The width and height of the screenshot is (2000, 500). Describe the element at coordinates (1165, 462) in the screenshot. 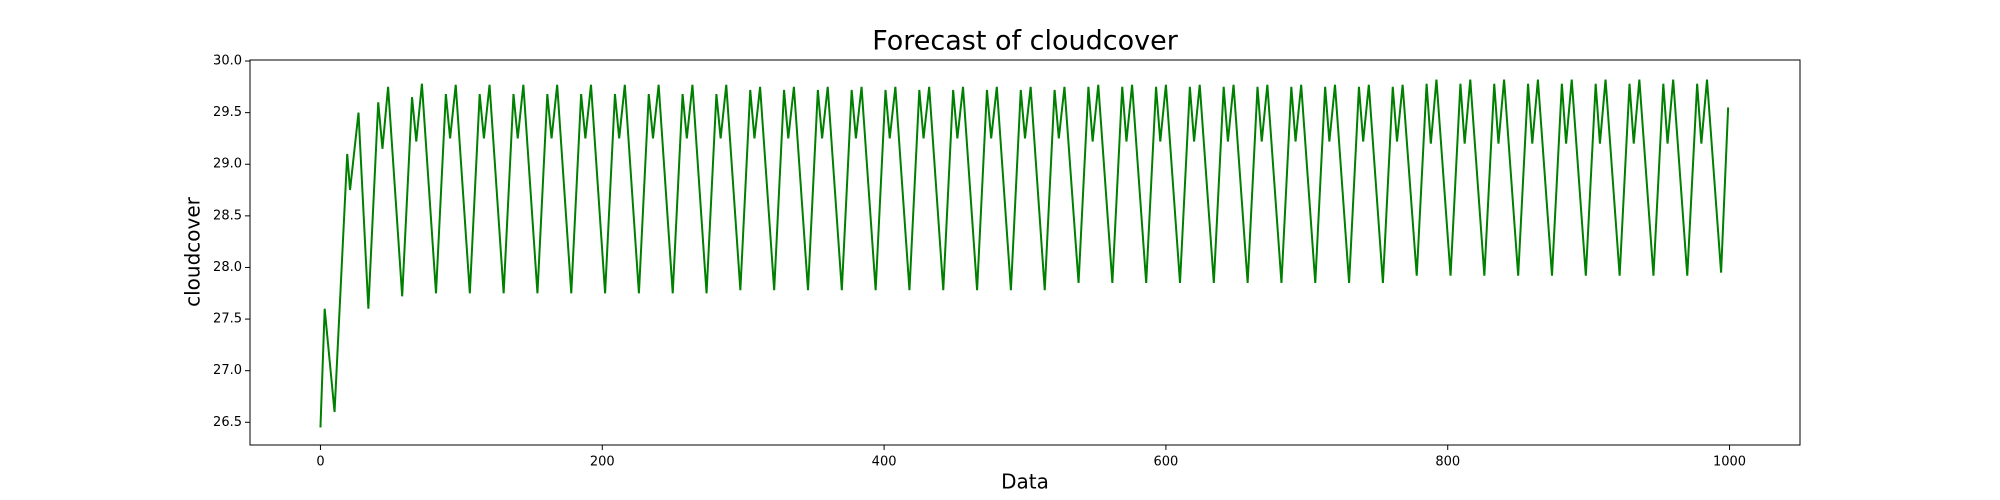

I see `x-tick-label: 600` at that location.